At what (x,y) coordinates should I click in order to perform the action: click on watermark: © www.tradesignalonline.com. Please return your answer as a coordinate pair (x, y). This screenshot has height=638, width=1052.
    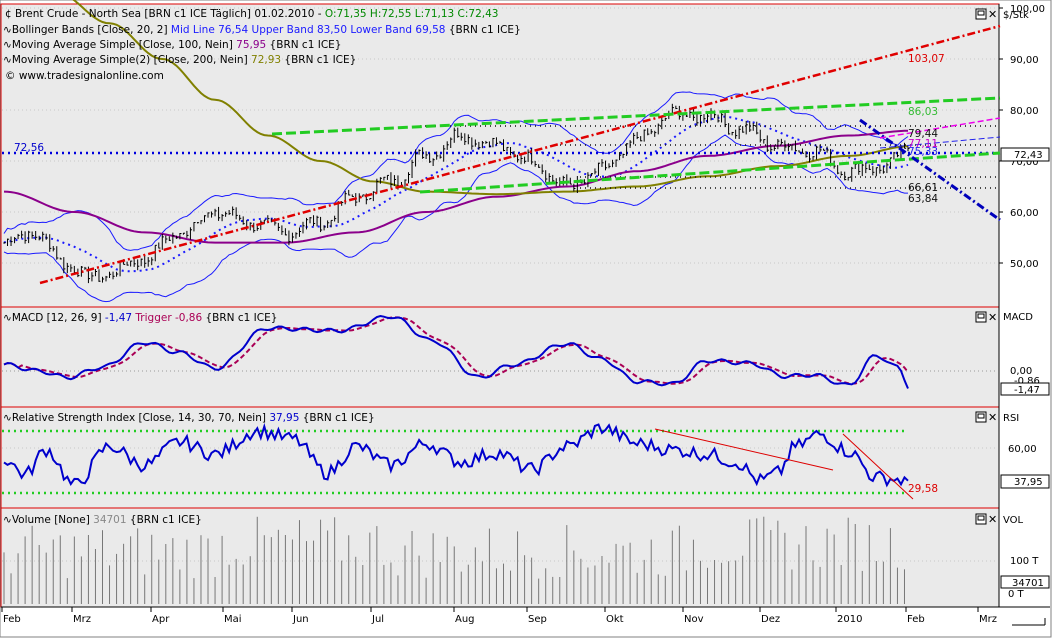
    Looking at the image, I should click on (84, 76).